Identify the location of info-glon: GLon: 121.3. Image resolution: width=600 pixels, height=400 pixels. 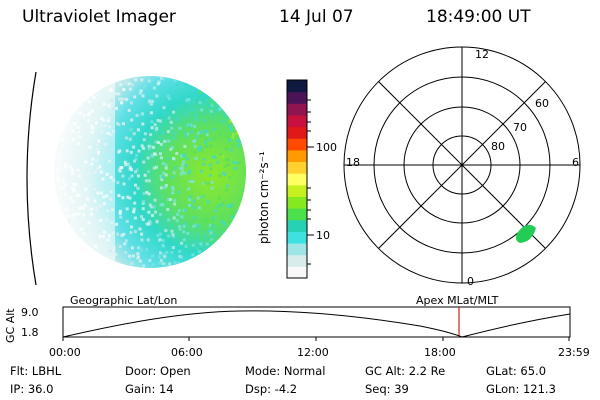
(521, 389).